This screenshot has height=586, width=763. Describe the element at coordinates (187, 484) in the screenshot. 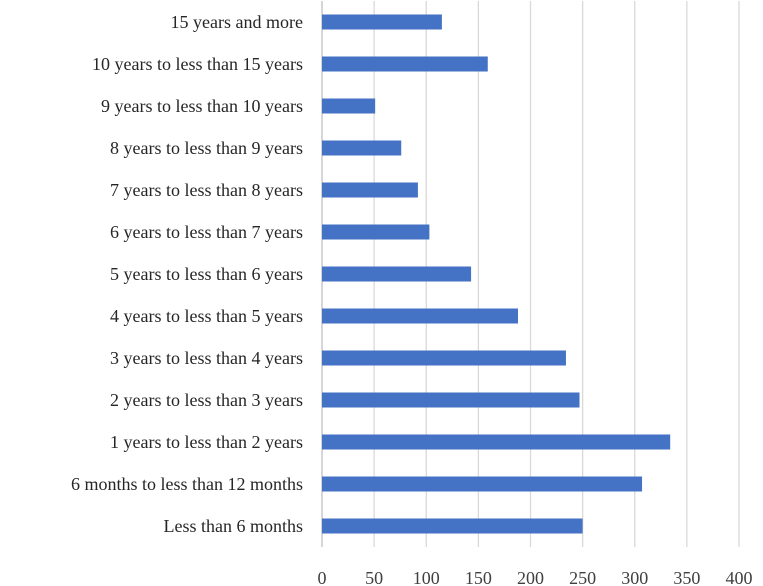

I see `category-label: 6 months to less than 12 months` at that location.